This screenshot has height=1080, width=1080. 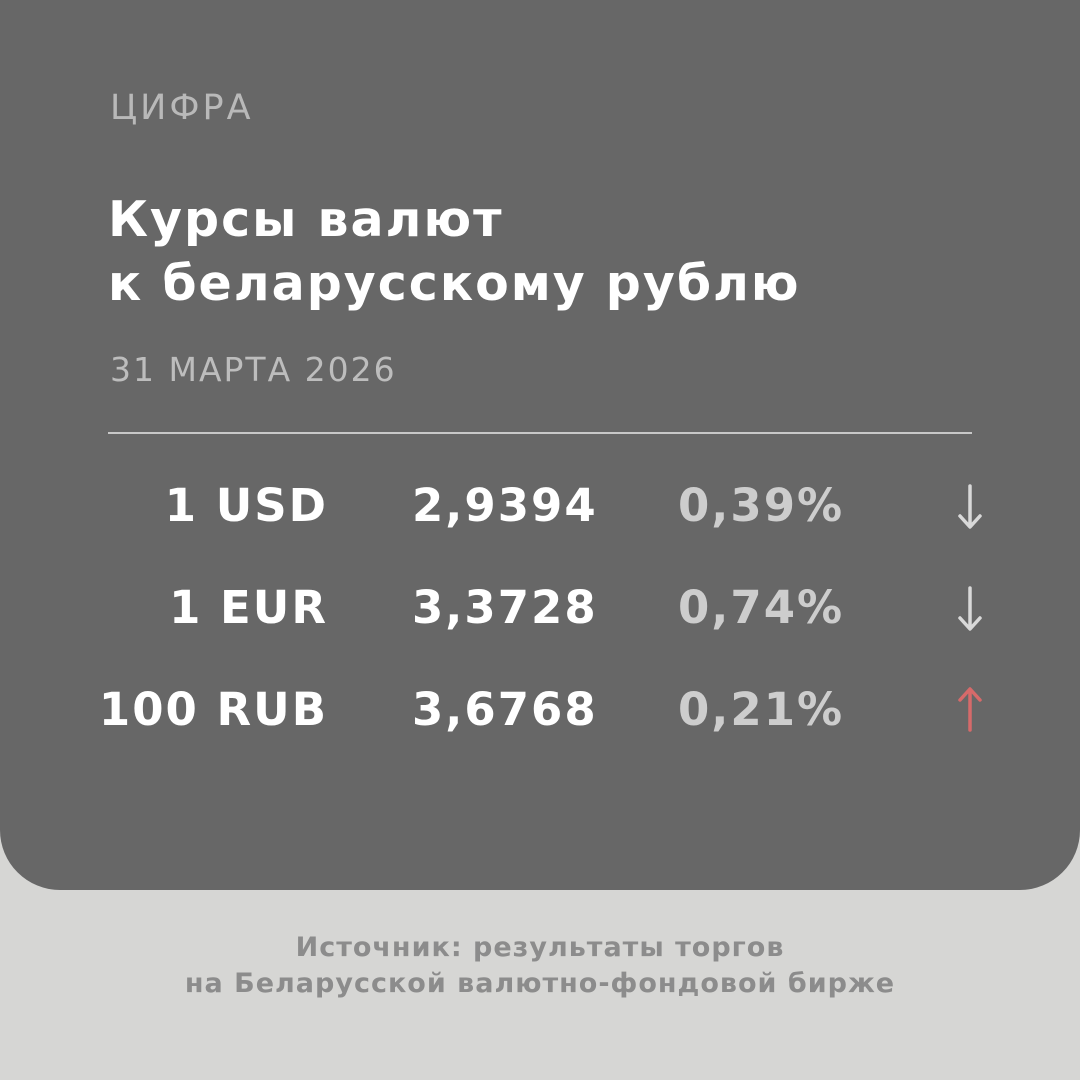 I want to click on rate-row-usd: 1 USD 2,9394 0,39%, so click(x=540, y=506).